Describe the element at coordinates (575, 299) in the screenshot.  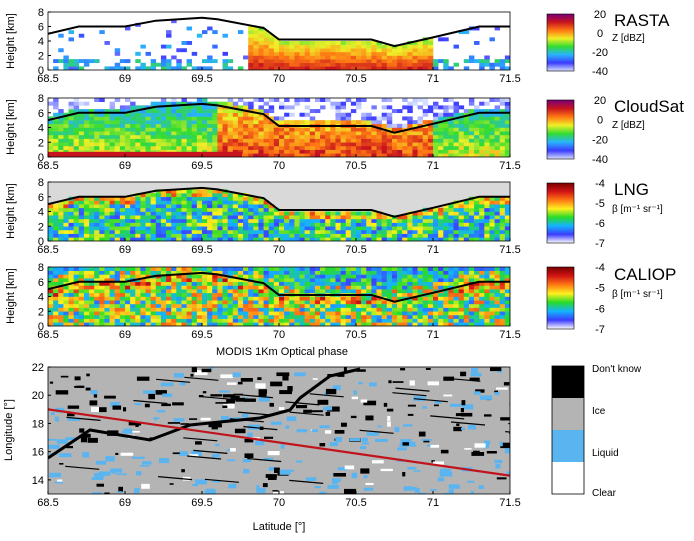
I see `caliop-colorbar: -4-5-6-7` at that location.